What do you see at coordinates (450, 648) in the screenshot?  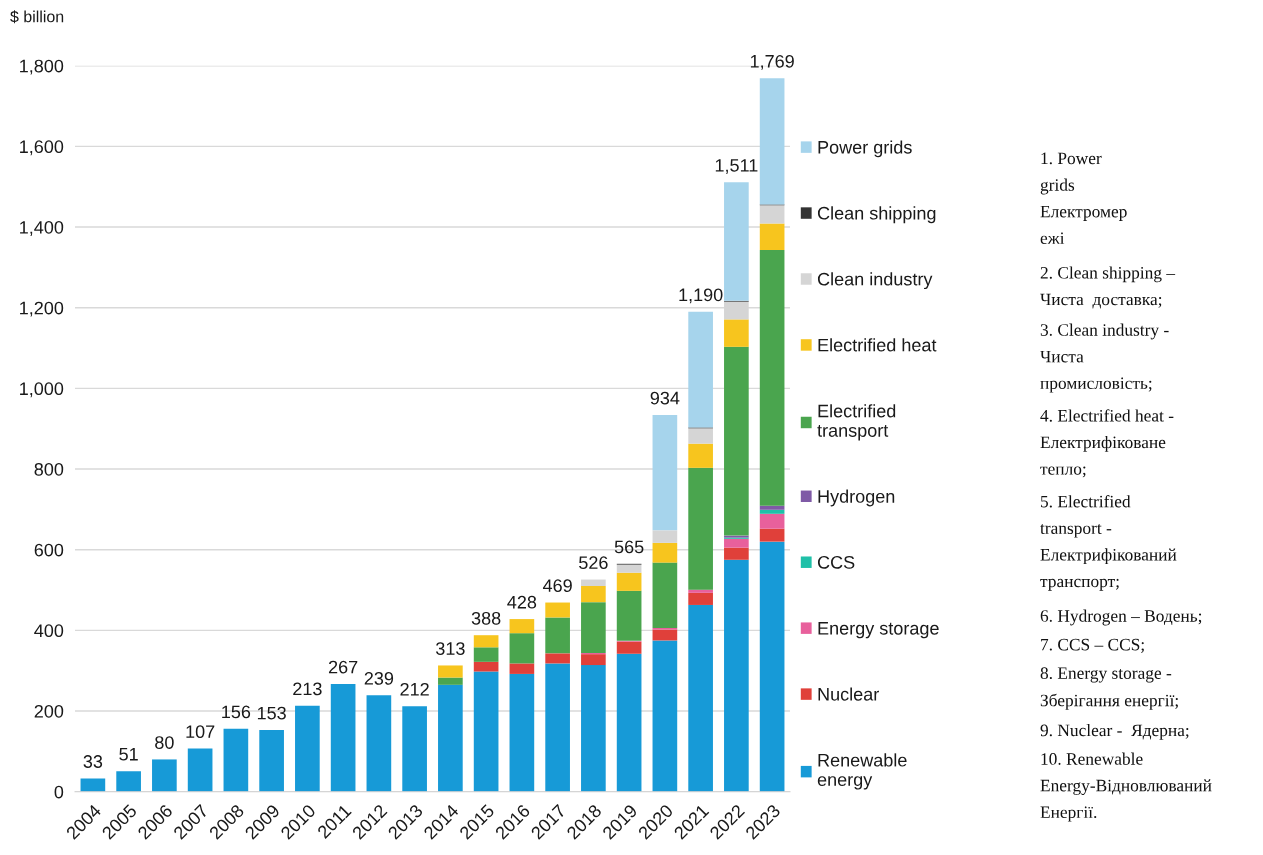 I see `total-label: 313` at bounding box center [450, 648].